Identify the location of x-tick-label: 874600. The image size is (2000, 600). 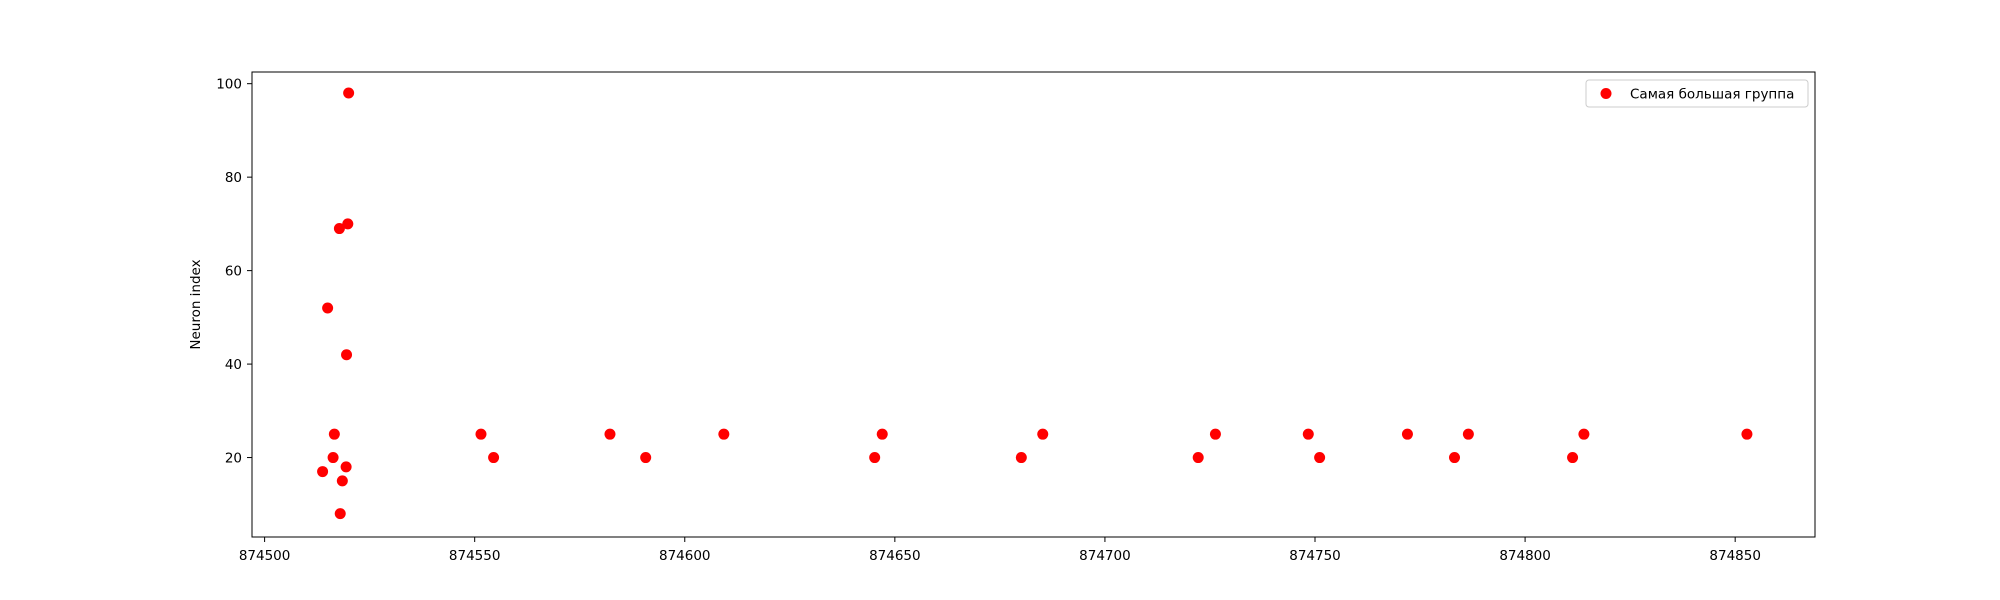
(685, 556).